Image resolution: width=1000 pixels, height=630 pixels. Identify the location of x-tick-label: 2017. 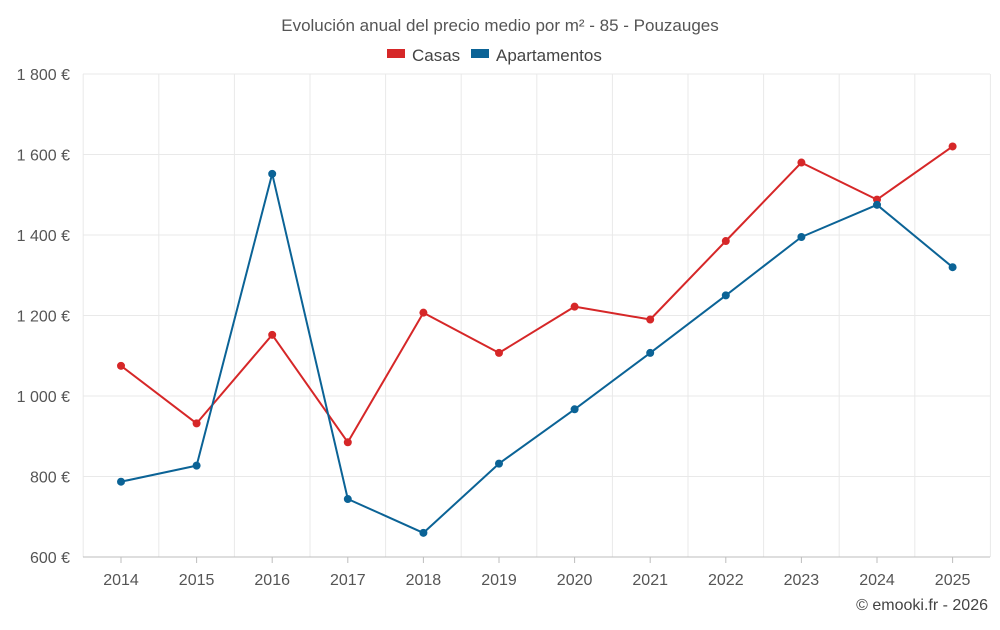
(348, 580).